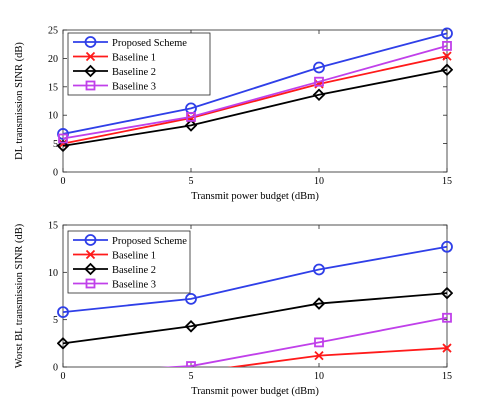 This screenshot has height=411, width=491. What do you see at coordinates (149, 241) in the screenshot?
I see `chart2-legend-label: Proposed Scheme` at bounding box center [149, 241].